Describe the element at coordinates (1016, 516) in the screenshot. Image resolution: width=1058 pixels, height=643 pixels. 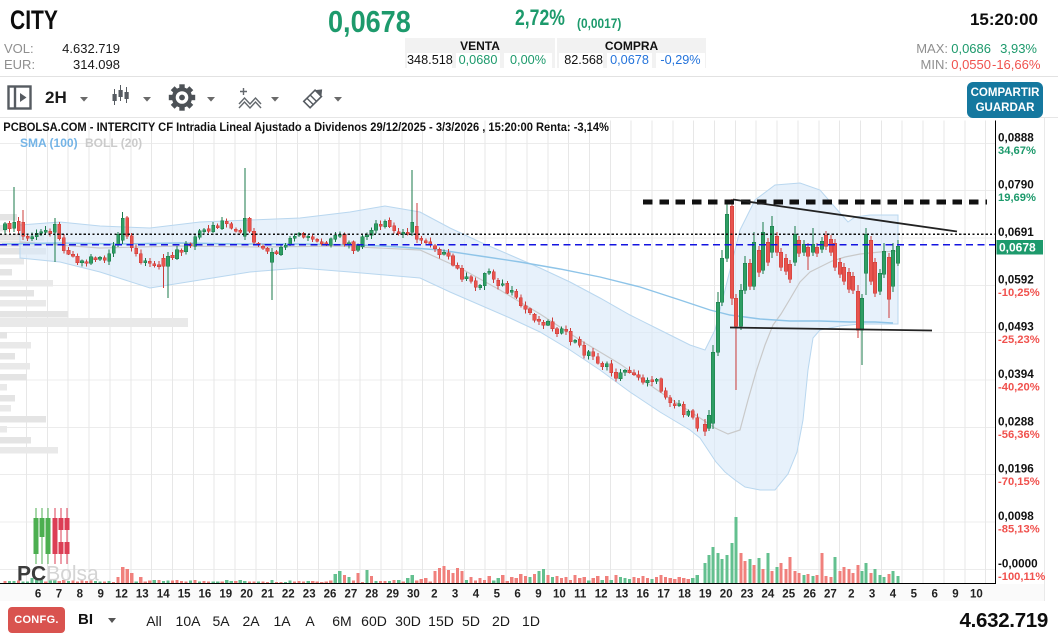
I see `svg-text: 0,0098` at that location.